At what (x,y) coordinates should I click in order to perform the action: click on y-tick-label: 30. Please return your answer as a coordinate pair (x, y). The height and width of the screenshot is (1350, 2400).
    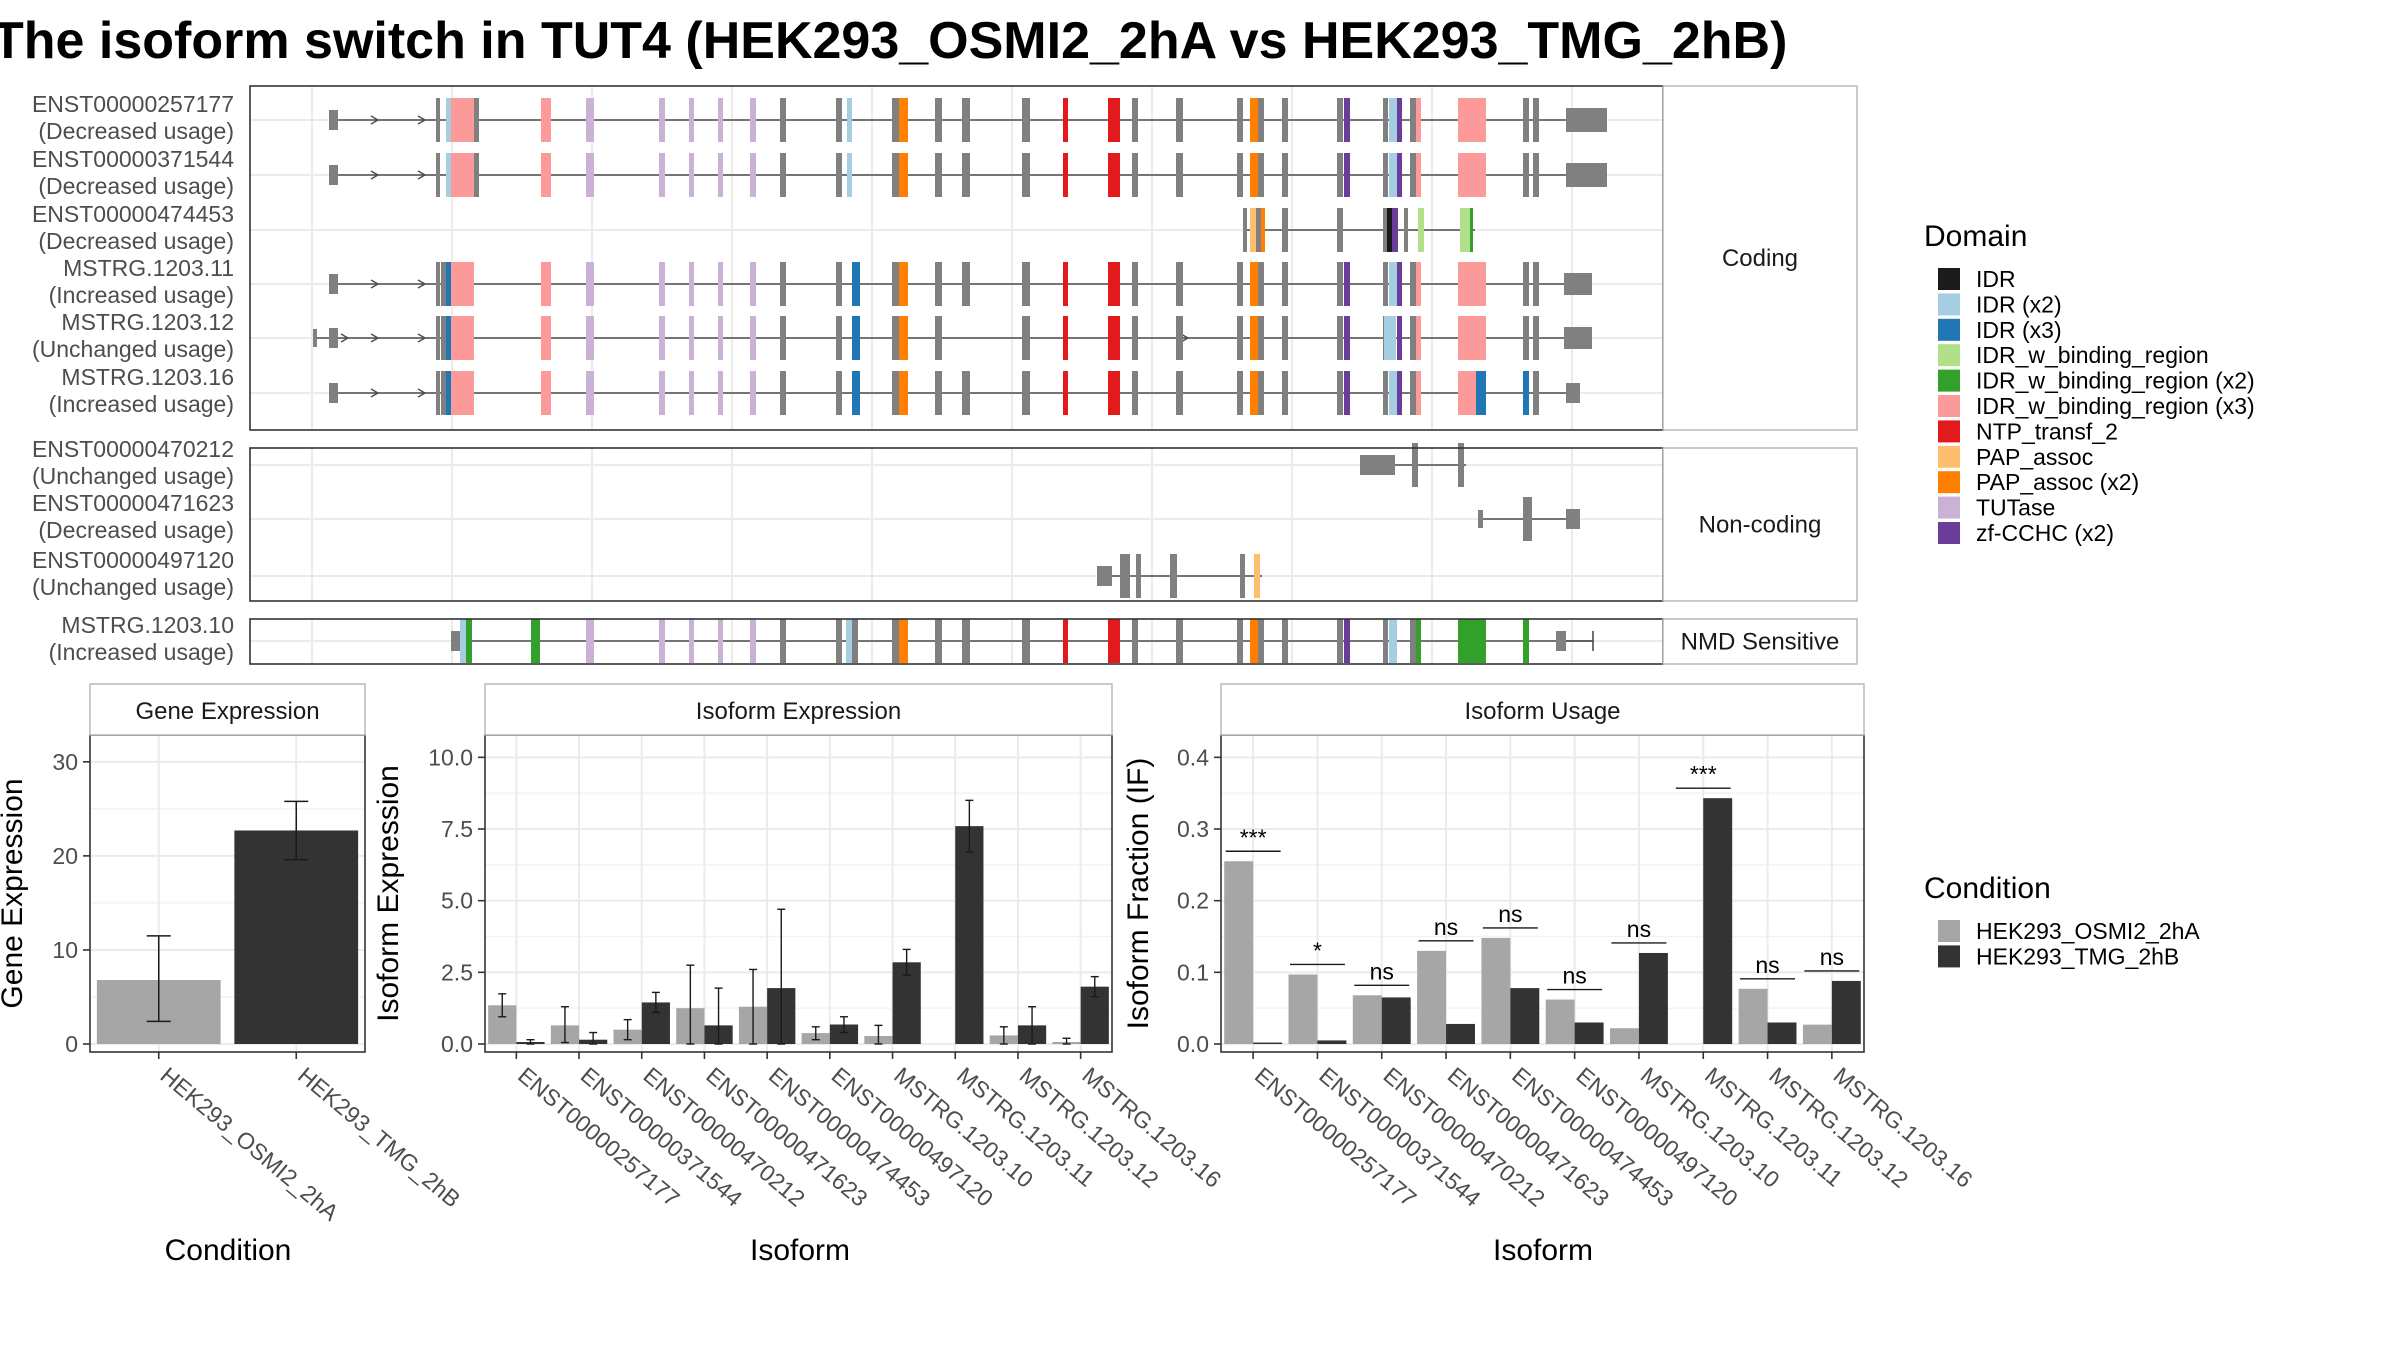
    Looking at the image, I should click on (65, 762).